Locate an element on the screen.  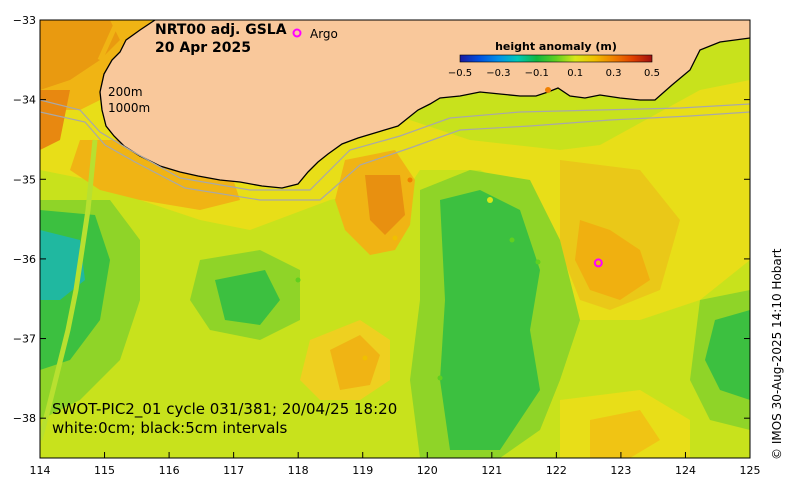
colorbar-tick-label: 0.3 is located at coordinates (614, 73).